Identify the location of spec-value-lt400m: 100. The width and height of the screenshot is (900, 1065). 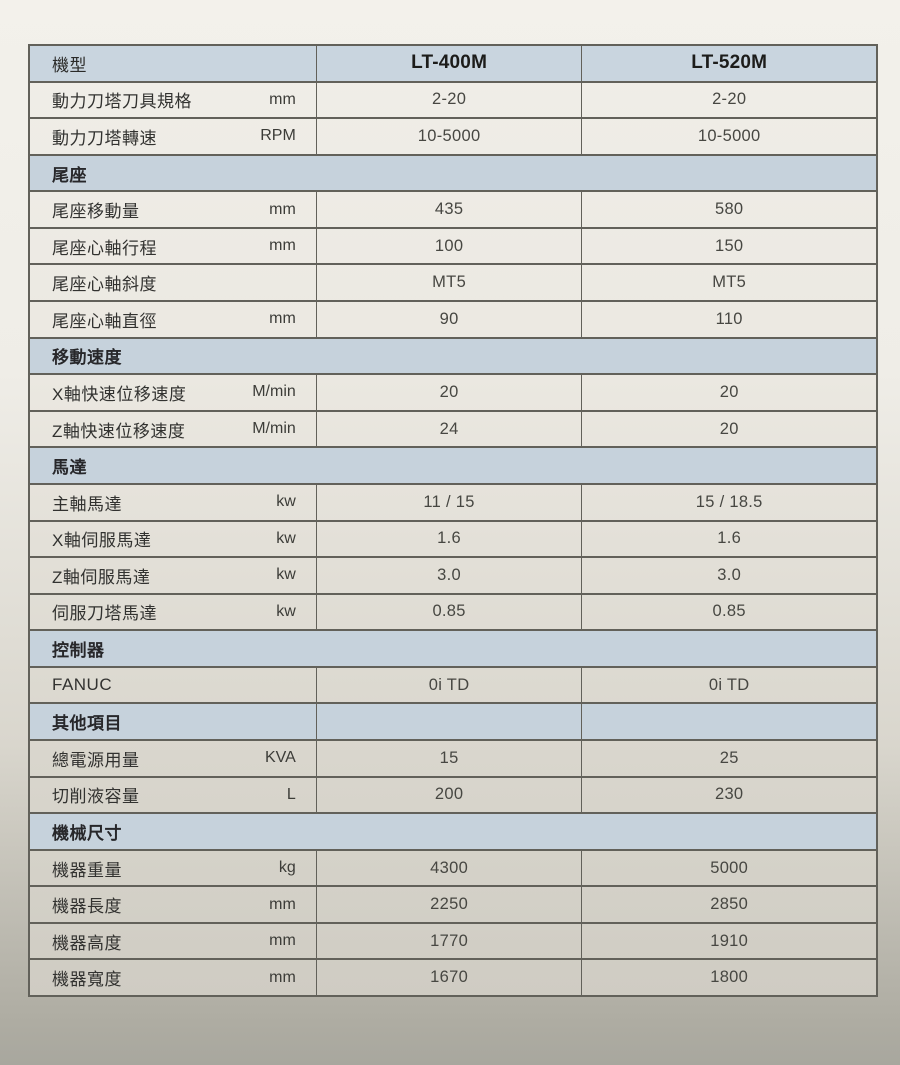
(449, 245).